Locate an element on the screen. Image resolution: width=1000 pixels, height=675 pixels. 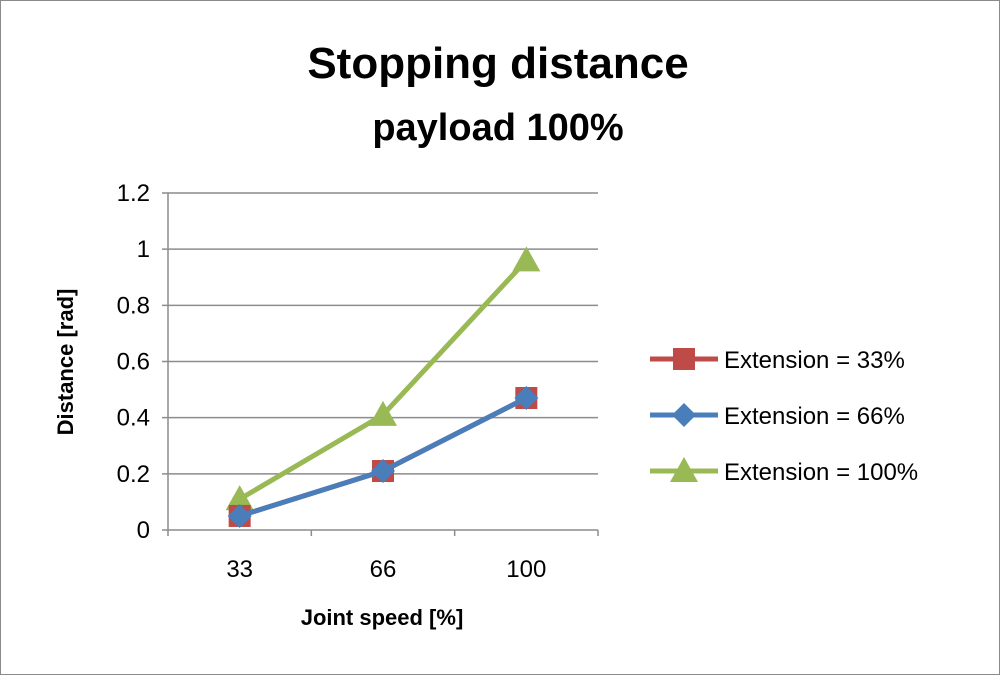
legend-label: Extension = 33% is located at coordinates (814, 360).